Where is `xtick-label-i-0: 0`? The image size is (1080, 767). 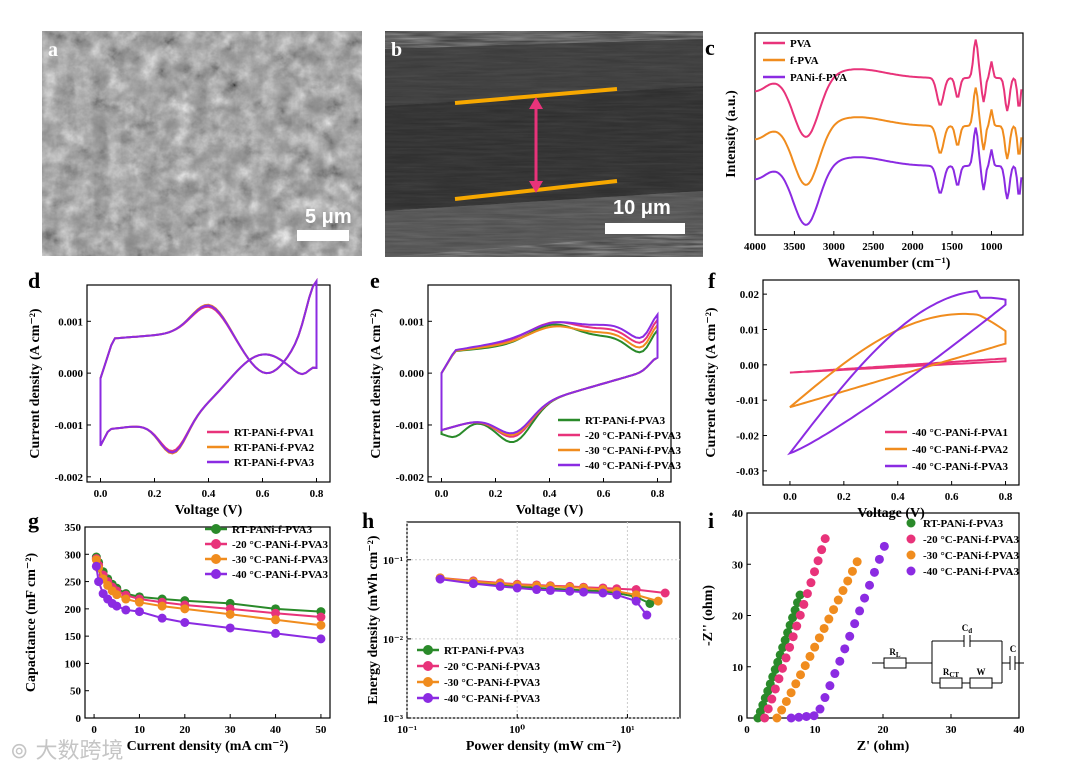 xtick-label-i-0: 0 is located at coordinates (747, 730).